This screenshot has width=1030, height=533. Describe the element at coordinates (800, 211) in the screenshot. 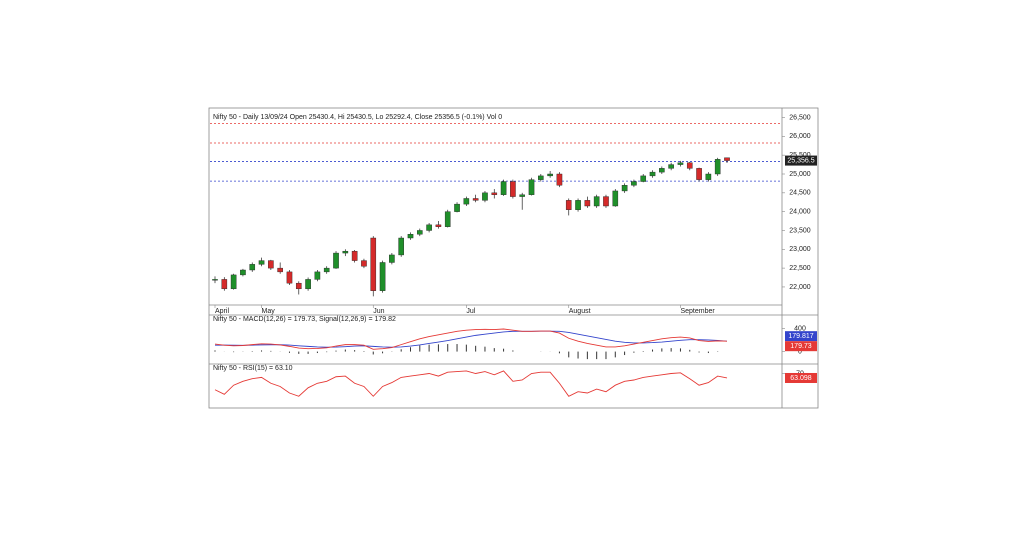

I see `y-tick-label: 24,000` at that location.